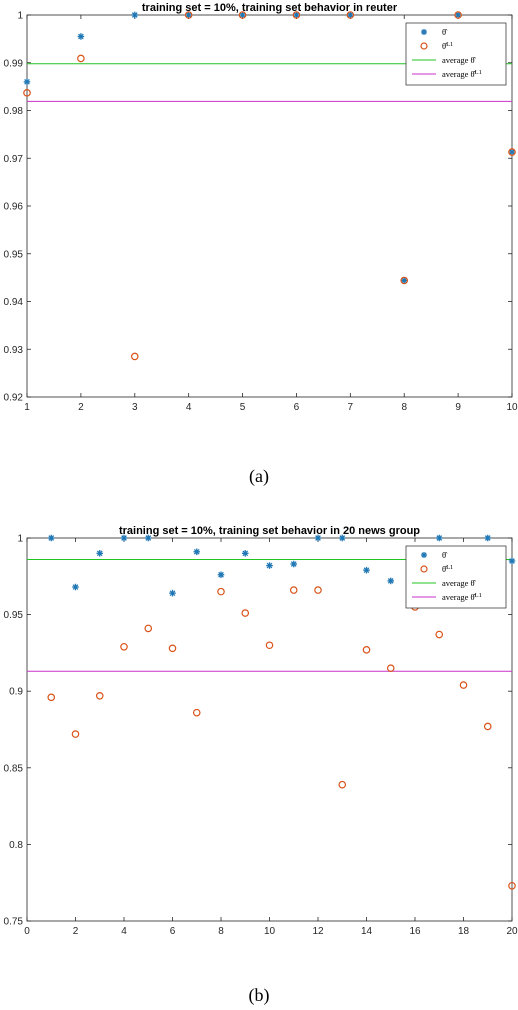  What do you see at coordinates (367, 931) in the screenshot?
I see `x-tick-label: 14` at bounding box center [367, 931].